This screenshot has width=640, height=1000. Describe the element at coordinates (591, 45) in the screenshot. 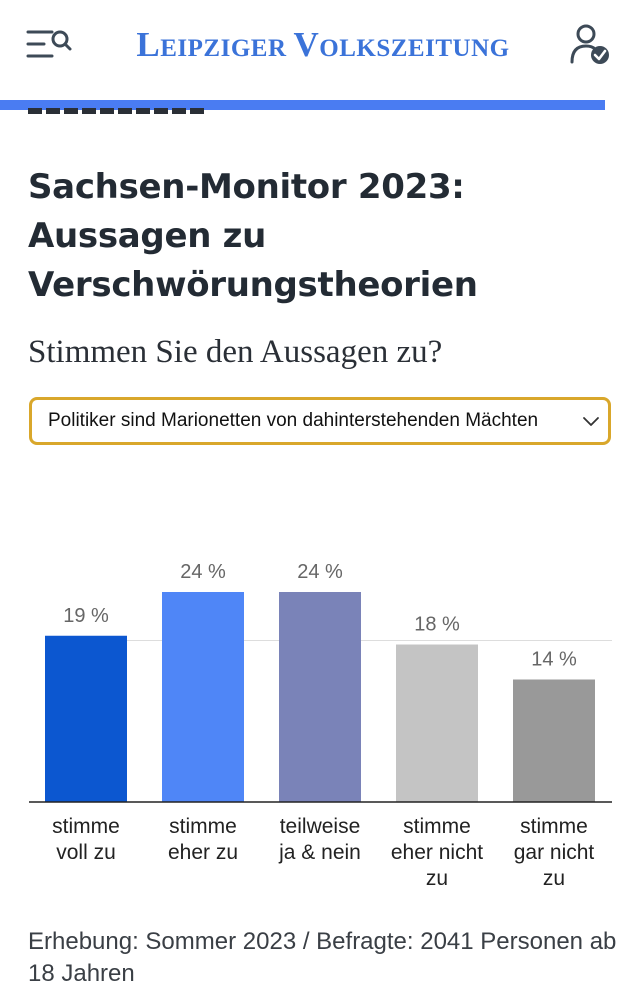

I see `user-check-icon` at that location.